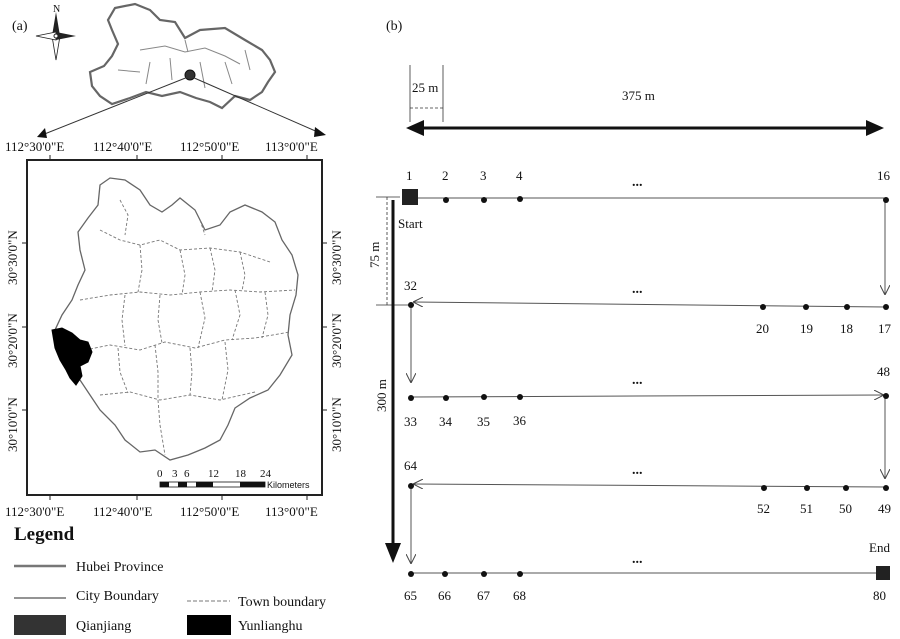  I want to click on point-label: 48, so click(883, 371).